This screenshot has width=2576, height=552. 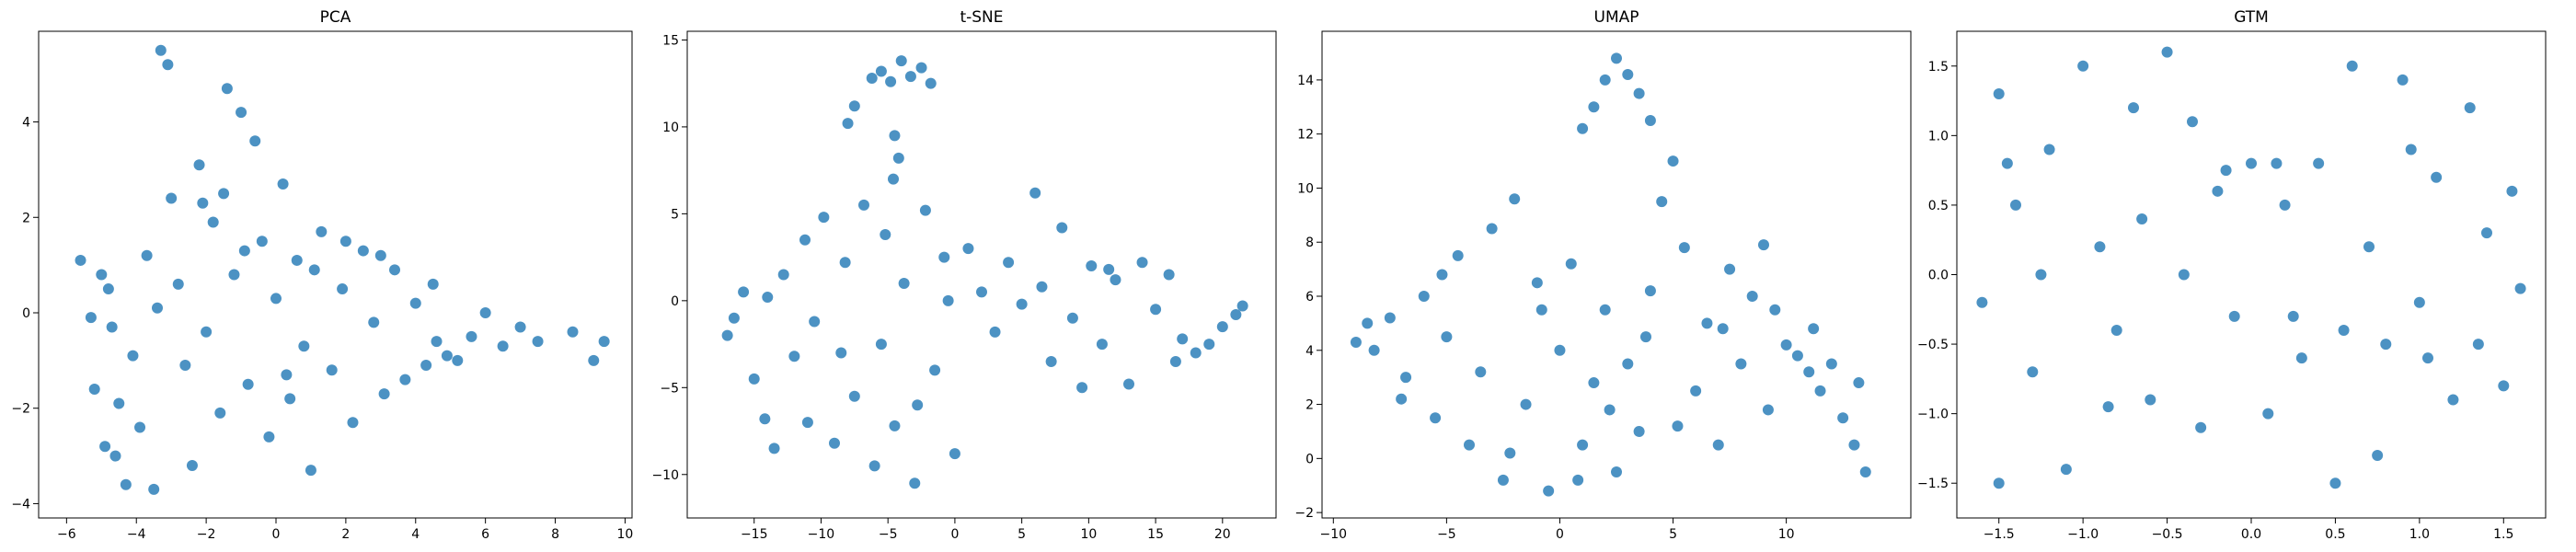 I want to click on x-tick-label: 1.0, so click(x=2419, y=534).